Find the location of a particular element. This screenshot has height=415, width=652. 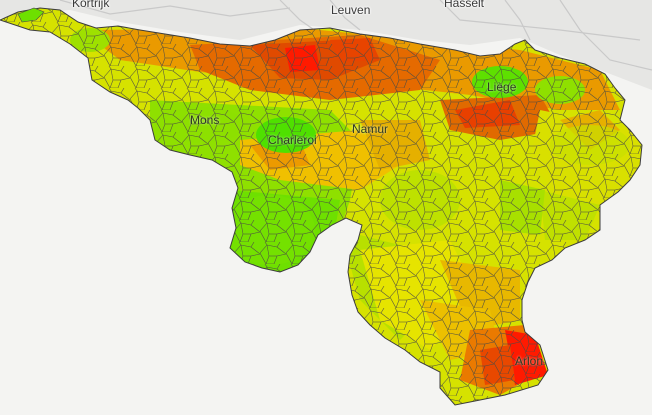

city-label-arlon: Arlon is located at coordinates (529, 361).